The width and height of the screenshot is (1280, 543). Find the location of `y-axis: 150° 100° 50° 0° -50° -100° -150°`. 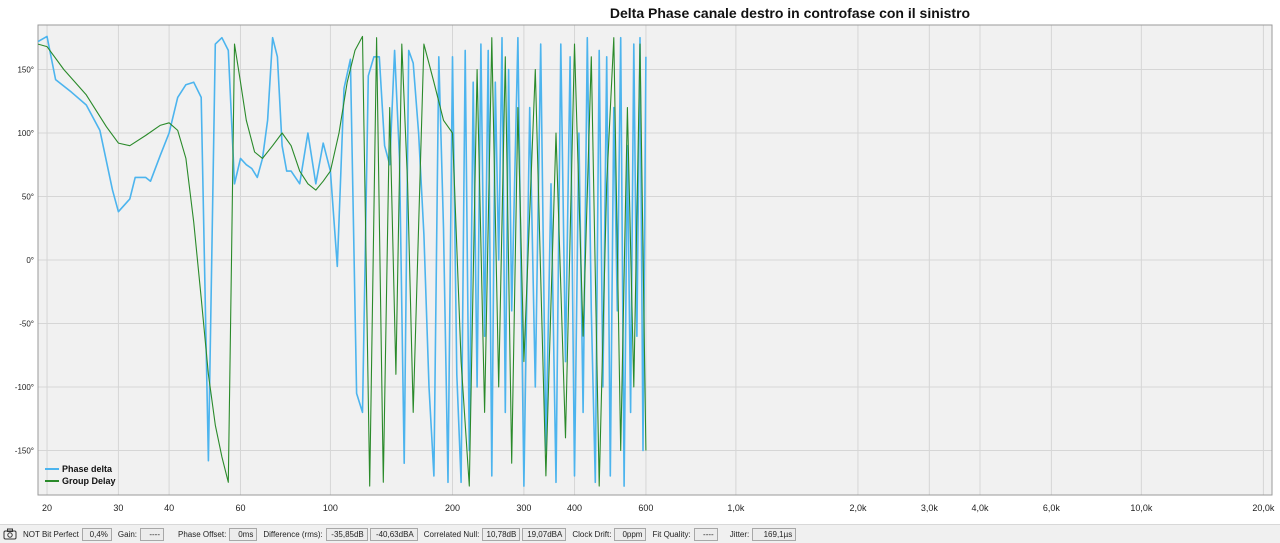

y-axis: 150° 100° 50° 0° -50° -100° -150° is located at coordinates (24, 260).